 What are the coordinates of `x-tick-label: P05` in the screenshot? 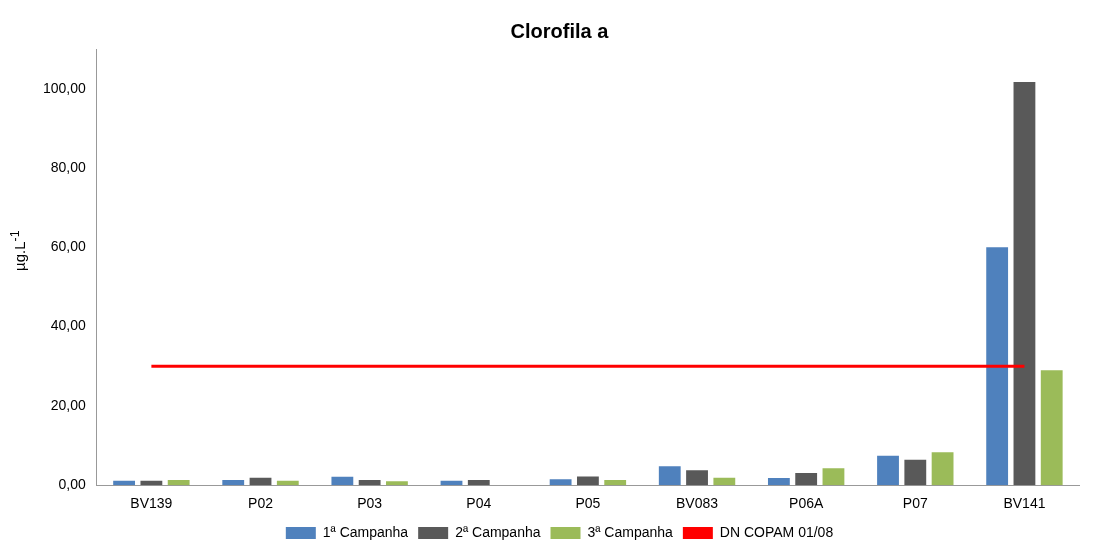 It's located at (588, 503).